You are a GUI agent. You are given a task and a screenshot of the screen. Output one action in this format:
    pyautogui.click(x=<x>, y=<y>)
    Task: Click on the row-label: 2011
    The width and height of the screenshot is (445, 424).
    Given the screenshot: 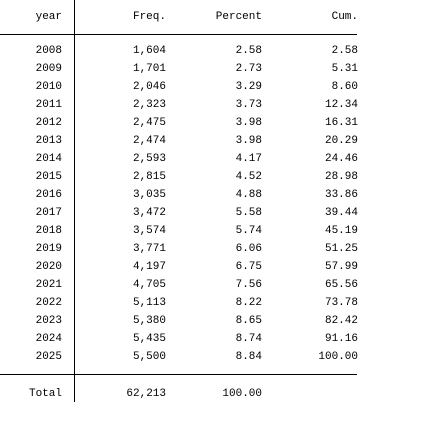 What is the action you would take?
    pyautogui.click(x=49, y=105)
    